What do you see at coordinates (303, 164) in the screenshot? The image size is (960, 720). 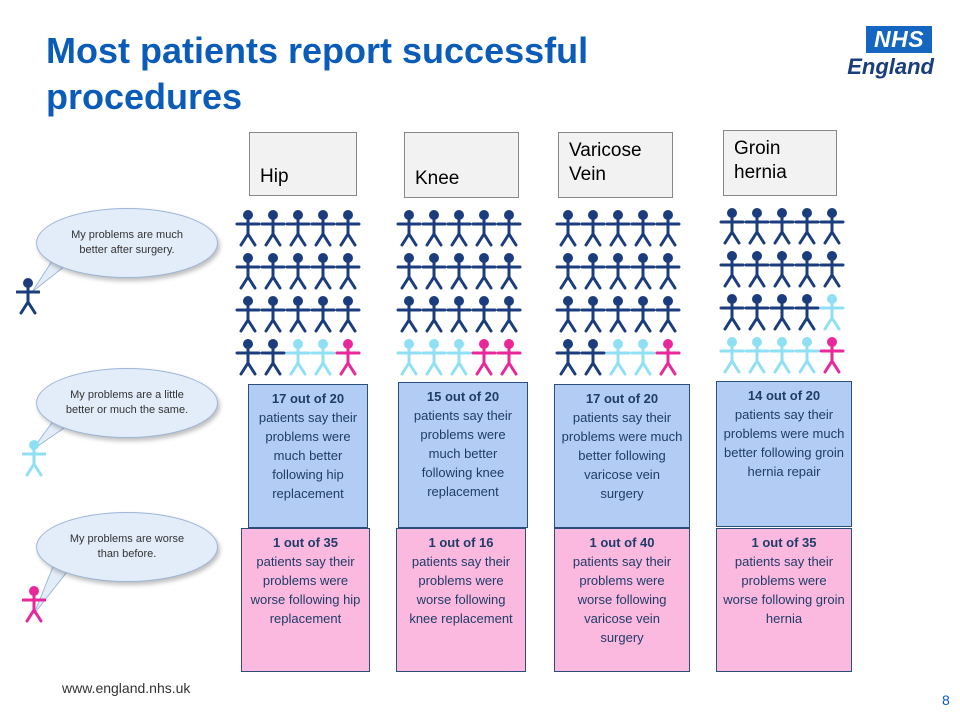 I see `column-label-hip: Hip` at bounding box center [303, 164].